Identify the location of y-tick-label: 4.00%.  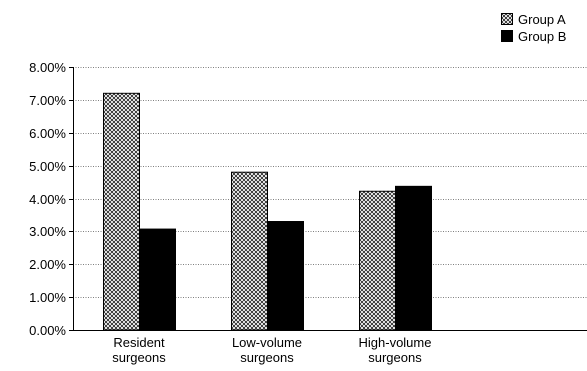
(47, 199).